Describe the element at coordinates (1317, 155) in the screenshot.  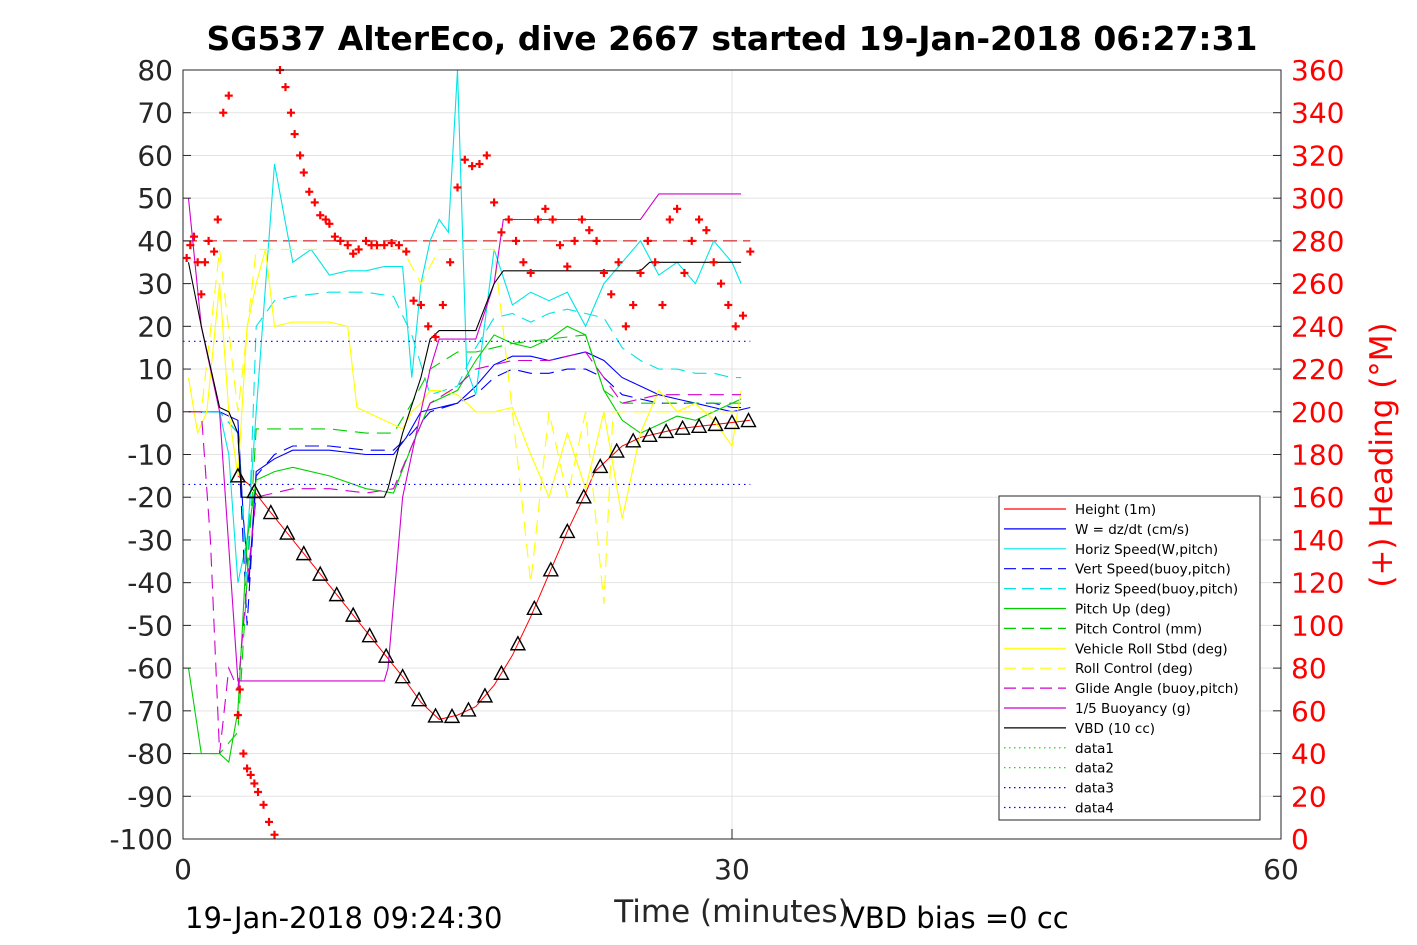
I see `right-tick-label: 320` at that location.